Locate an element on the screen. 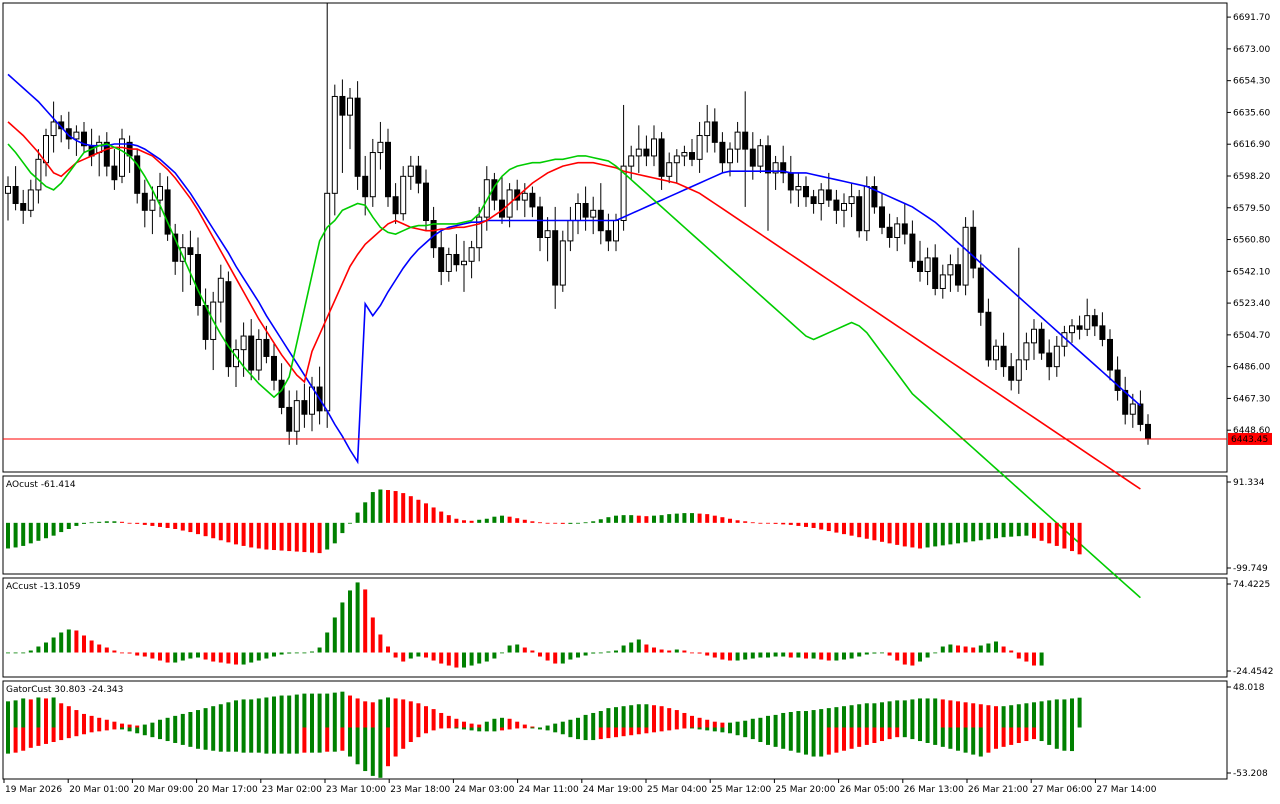  gator-y-tick-label: 48.018 is located at coordinates (1249, 688).